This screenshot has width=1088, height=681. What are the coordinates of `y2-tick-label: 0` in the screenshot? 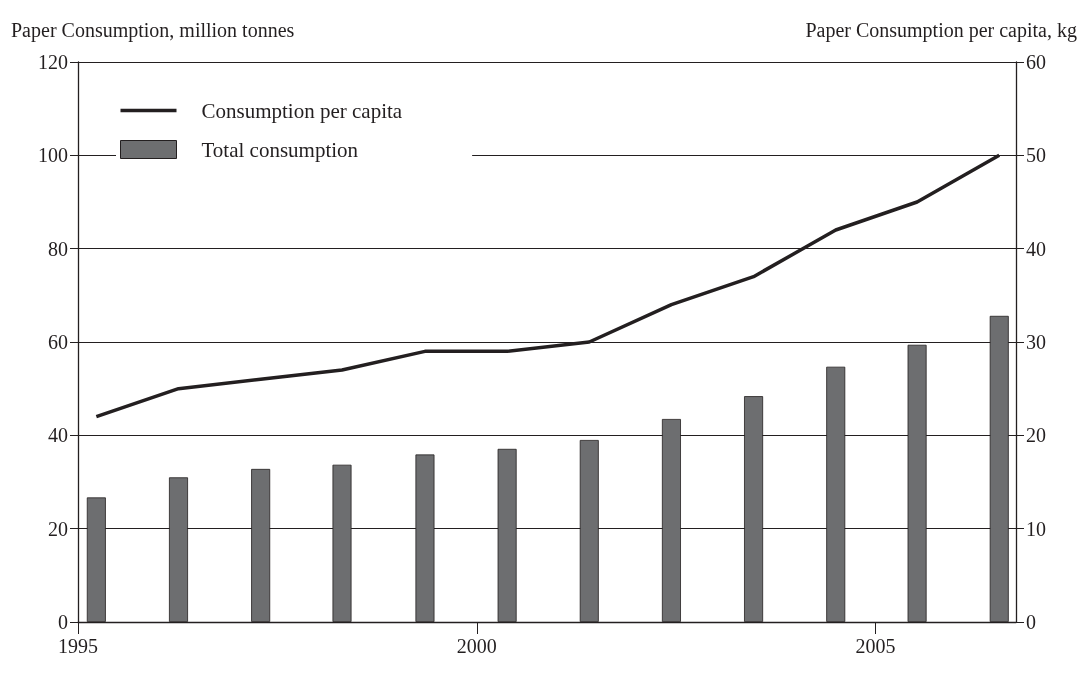 It's located at (1031, 622).